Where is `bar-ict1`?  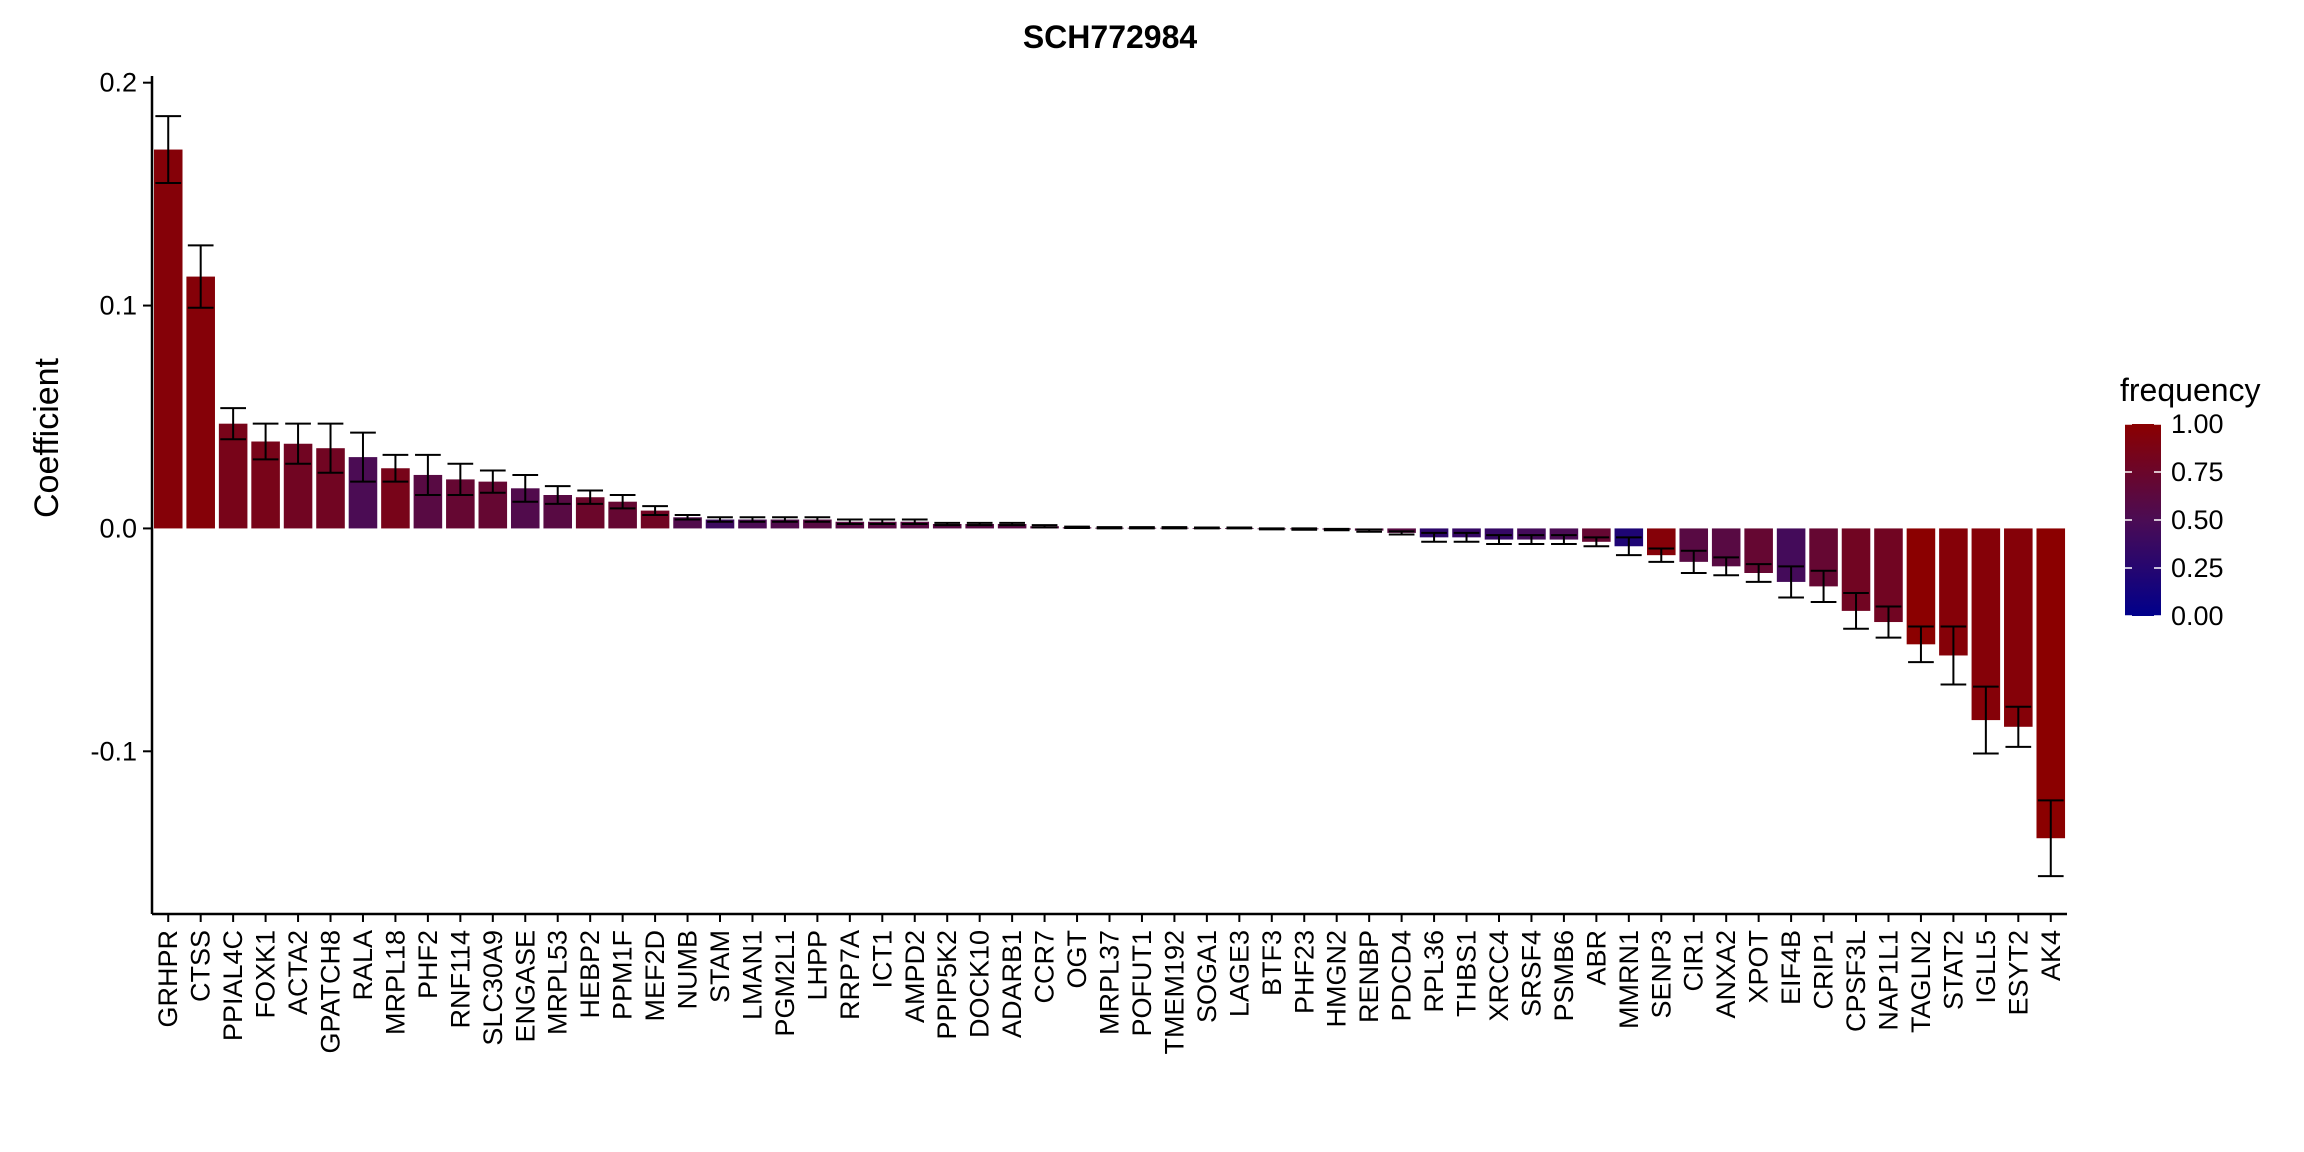
bar-ict1 is located at coordinates (882, 525).